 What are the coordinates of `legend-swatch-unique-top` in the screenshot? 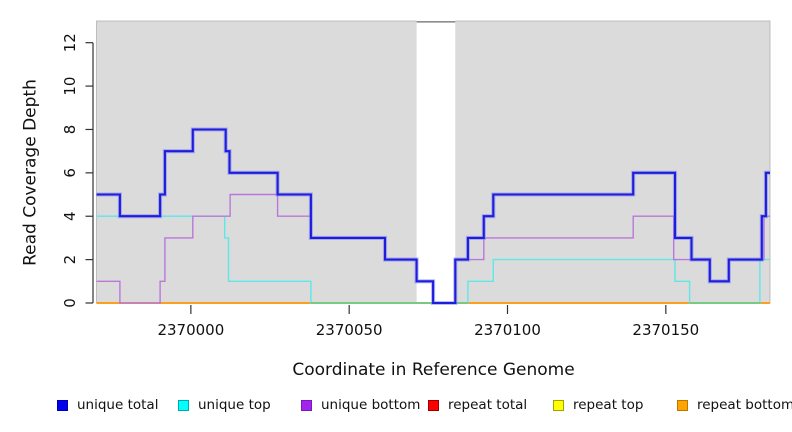 It's located at (183, 405).